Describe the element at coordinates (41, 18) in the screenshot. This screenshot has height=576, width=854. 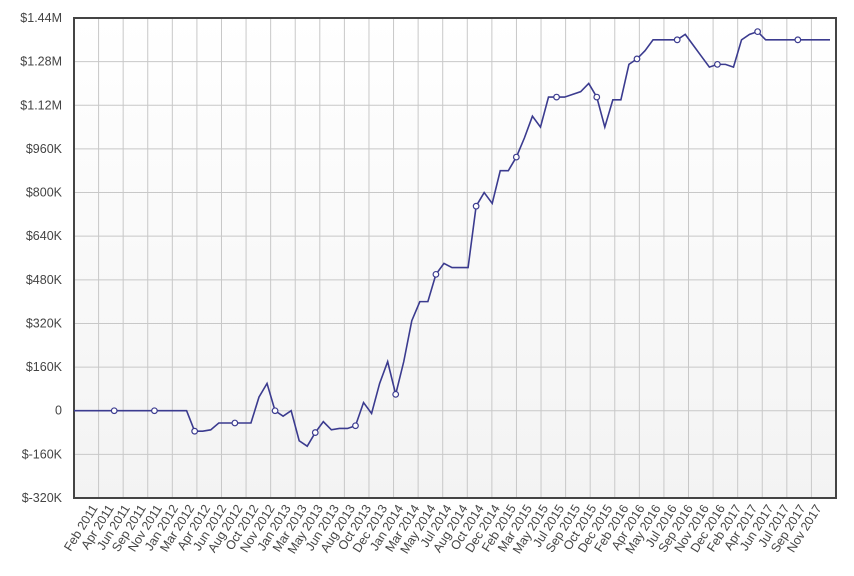
I see `y-tick-label: $1.44M` at that location.